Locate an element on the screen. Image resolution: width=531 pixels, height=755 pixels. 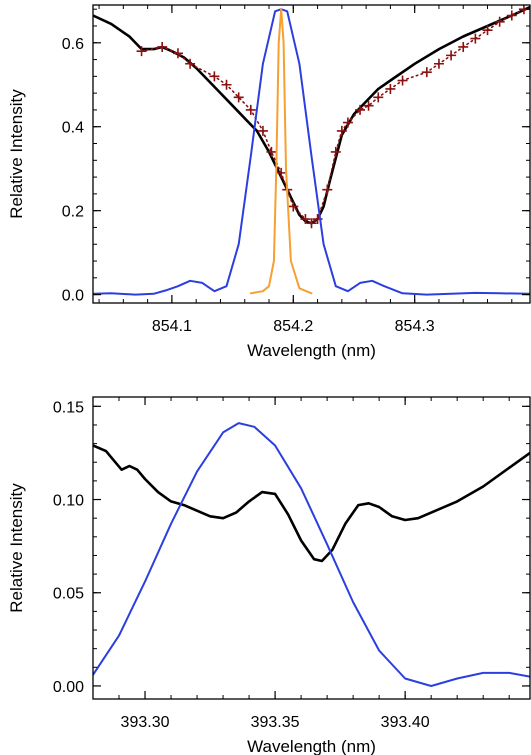
x-tick-label: 393.40 is located at coordinates (405, 722).